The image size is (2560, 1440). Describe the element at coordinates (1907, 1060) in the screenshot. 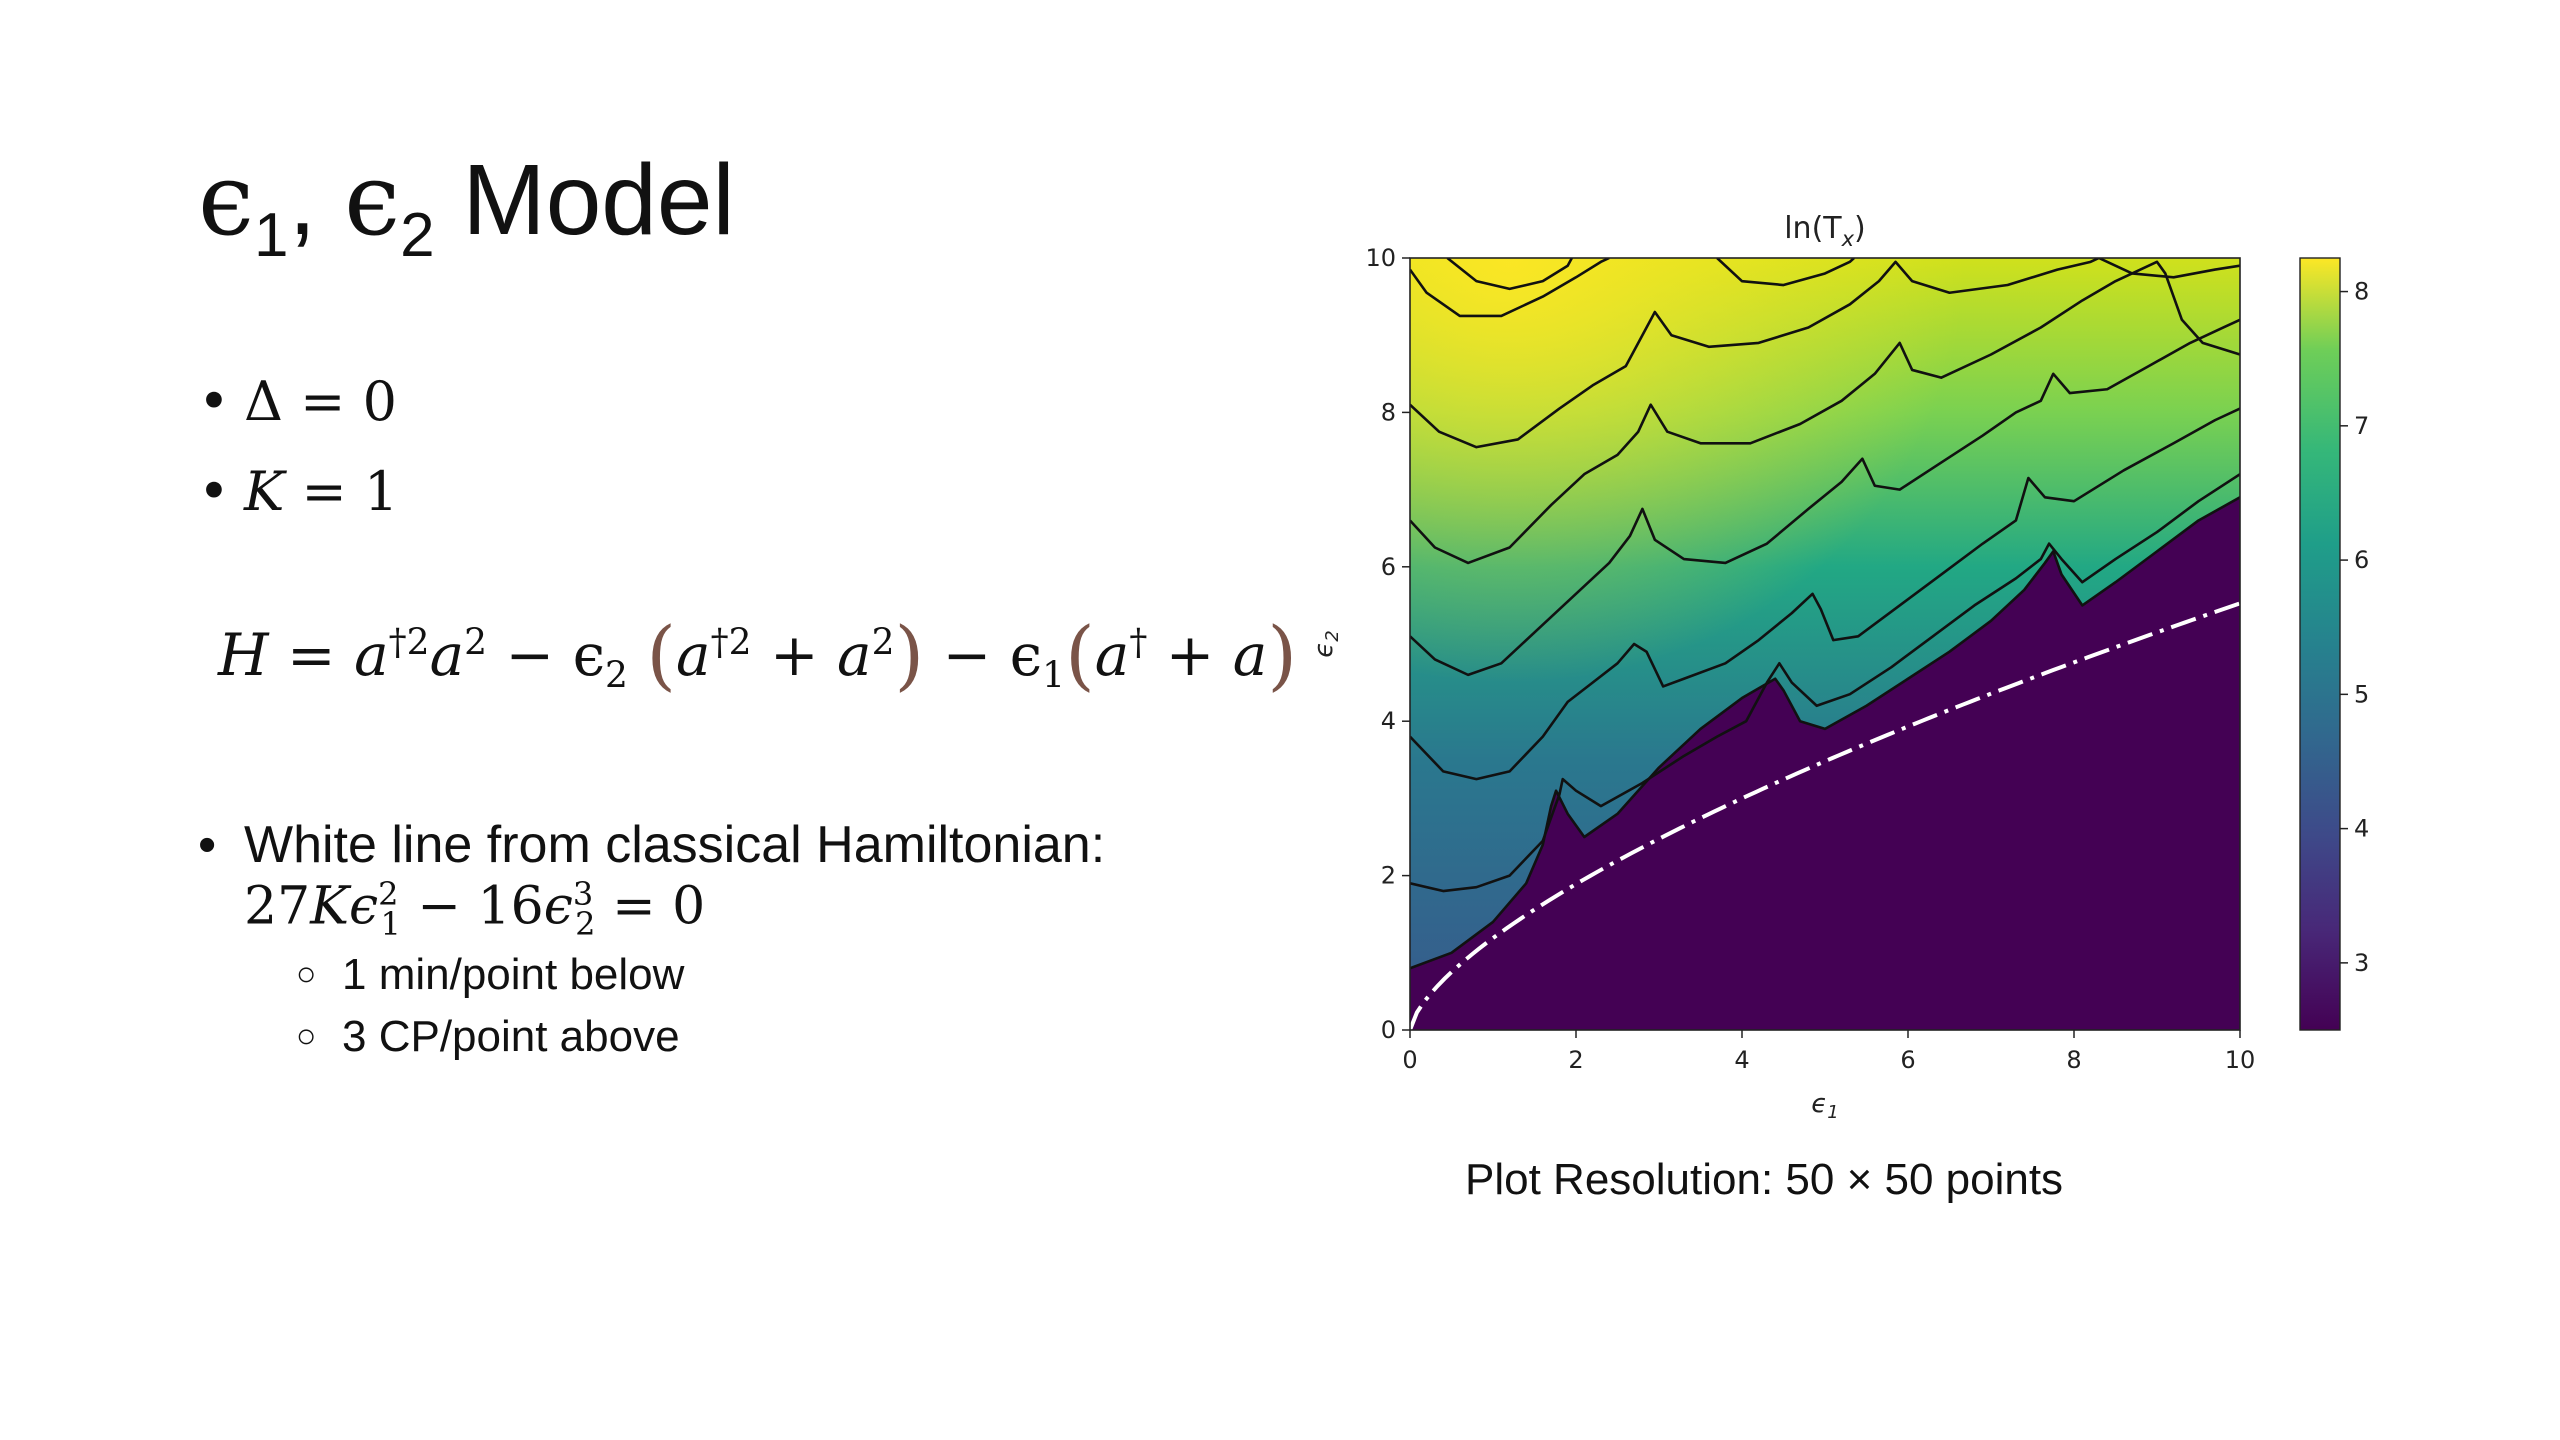

I see `x-tick-label: 6` at that location.